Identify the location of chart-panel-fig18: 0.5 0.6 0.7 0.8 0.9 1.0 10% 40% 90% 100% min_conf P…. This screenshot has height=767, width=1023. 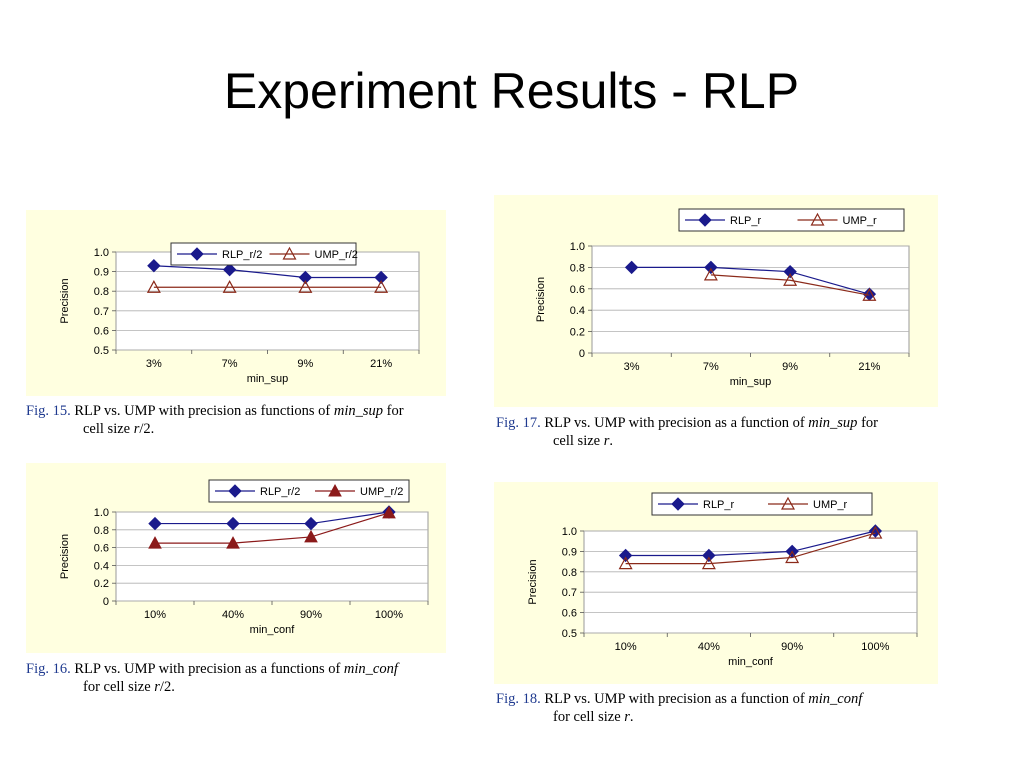
(716, 583).